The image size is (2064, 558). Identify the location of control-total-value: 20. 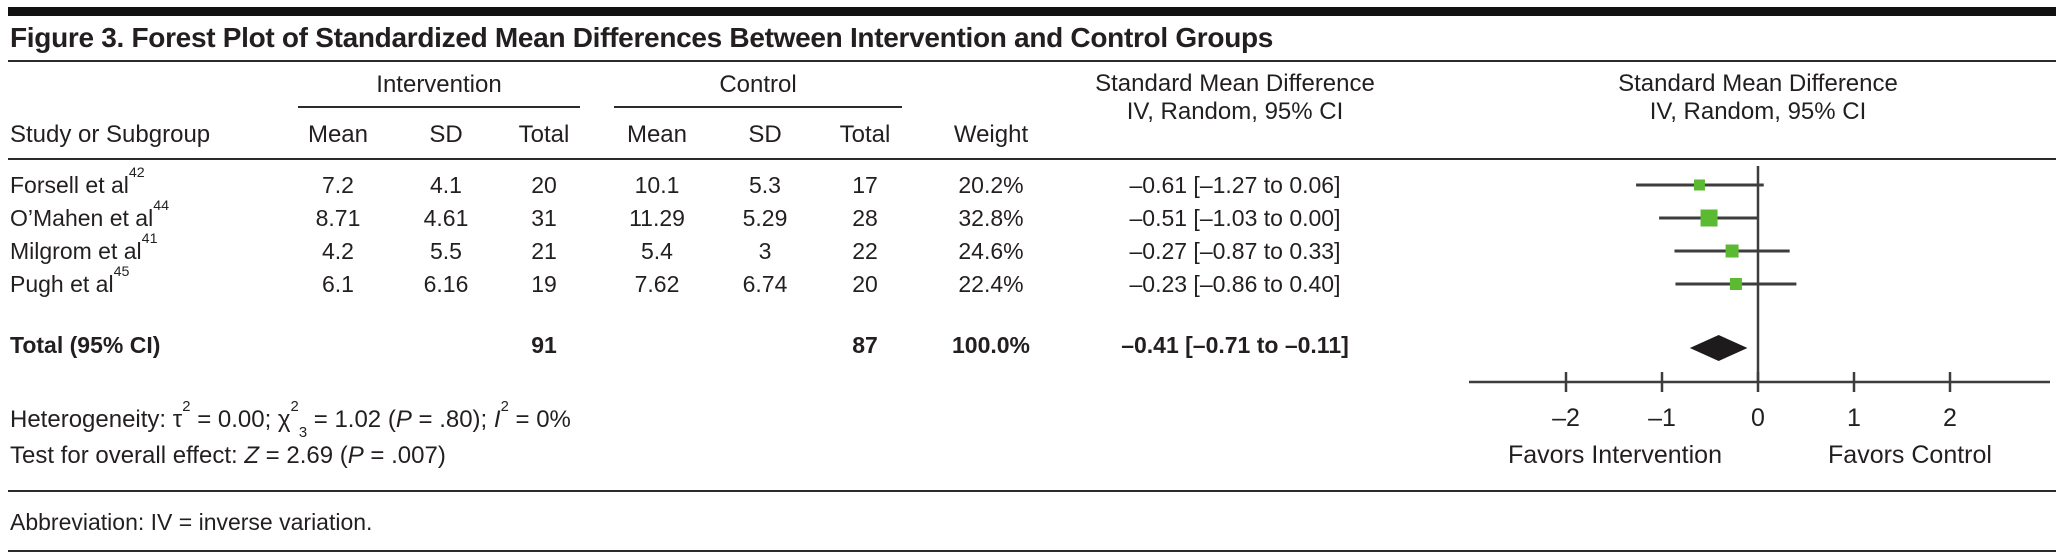
(865, 284).